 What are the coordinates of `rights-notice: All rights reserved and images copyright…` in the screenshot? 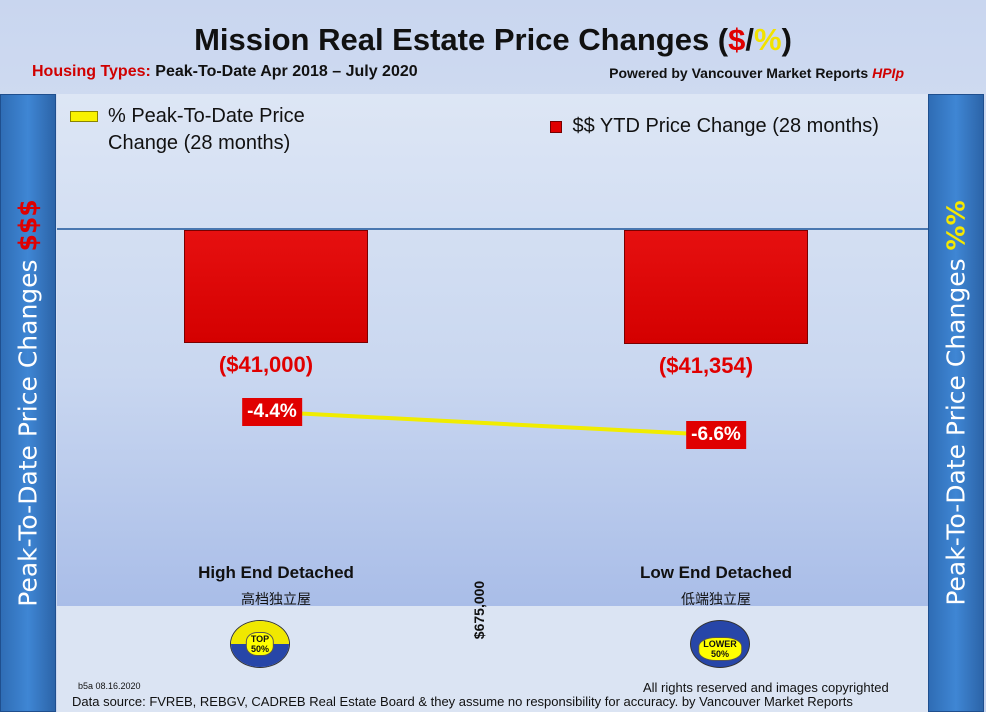 It's located at (766, 687).